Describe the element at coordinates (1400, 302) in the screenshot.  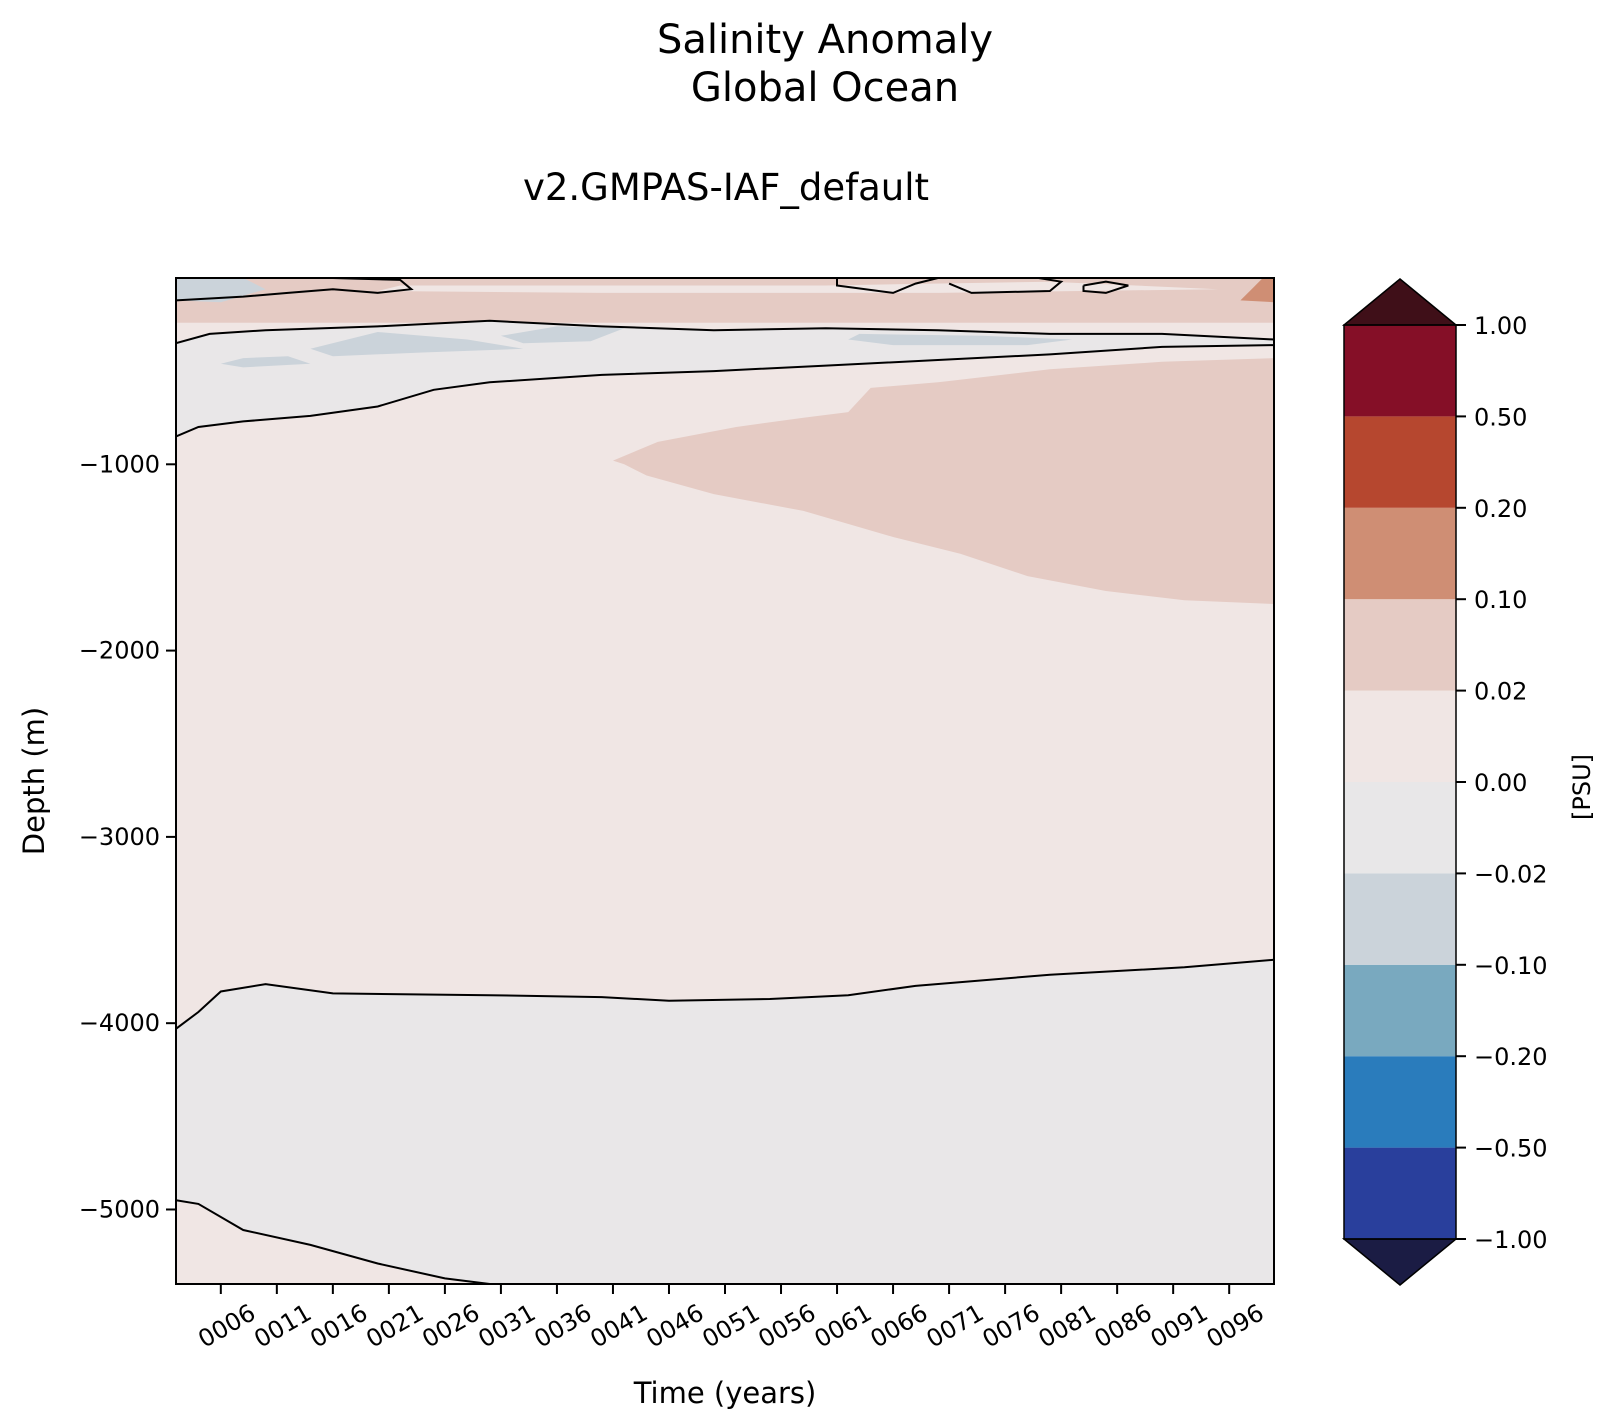
I see `colorbar-over-arrow` at that location.